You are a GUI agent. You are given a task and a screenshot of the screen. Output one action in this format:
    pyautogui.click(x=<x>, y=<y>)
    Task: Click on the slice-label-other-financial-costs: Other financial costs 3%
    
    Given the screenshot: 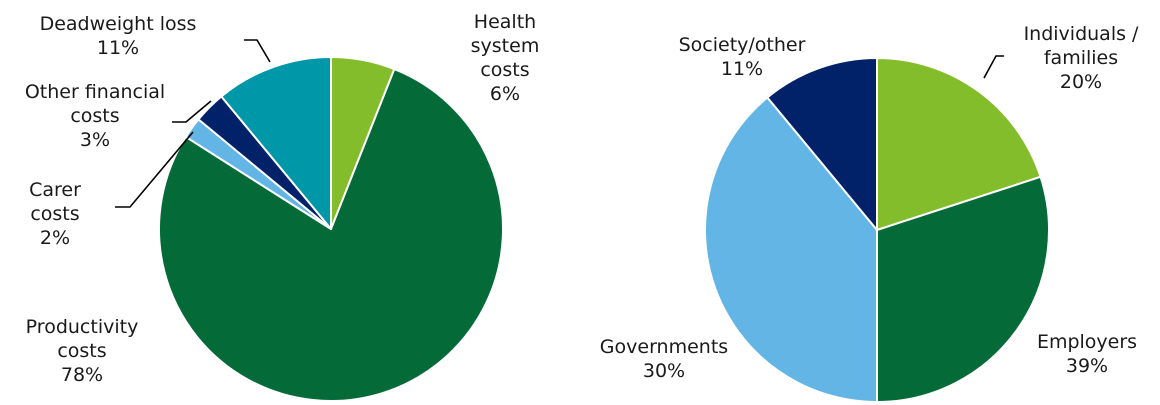 What is the action you would take?
    pyautogui.click(x=95, y=116)
    